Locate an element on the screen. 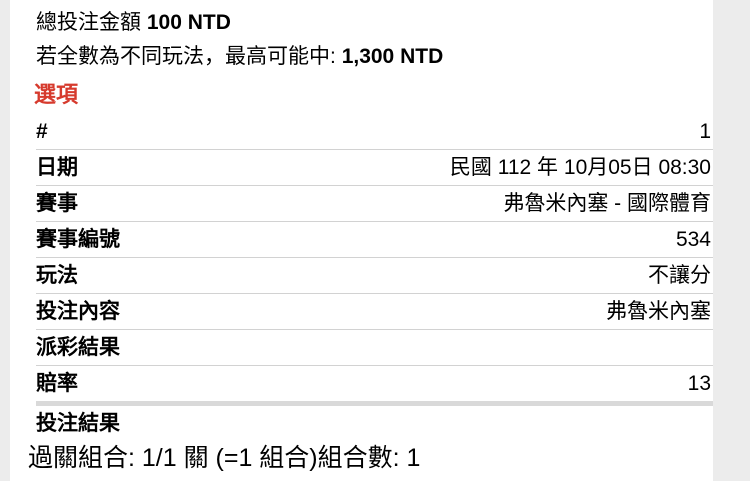 Image resolution: width=750 pixels, height=481 pixels. max-win-line: 若全數為不同玩法，最高可能中: 1,300 NTD is located at coordinates (374, 57).